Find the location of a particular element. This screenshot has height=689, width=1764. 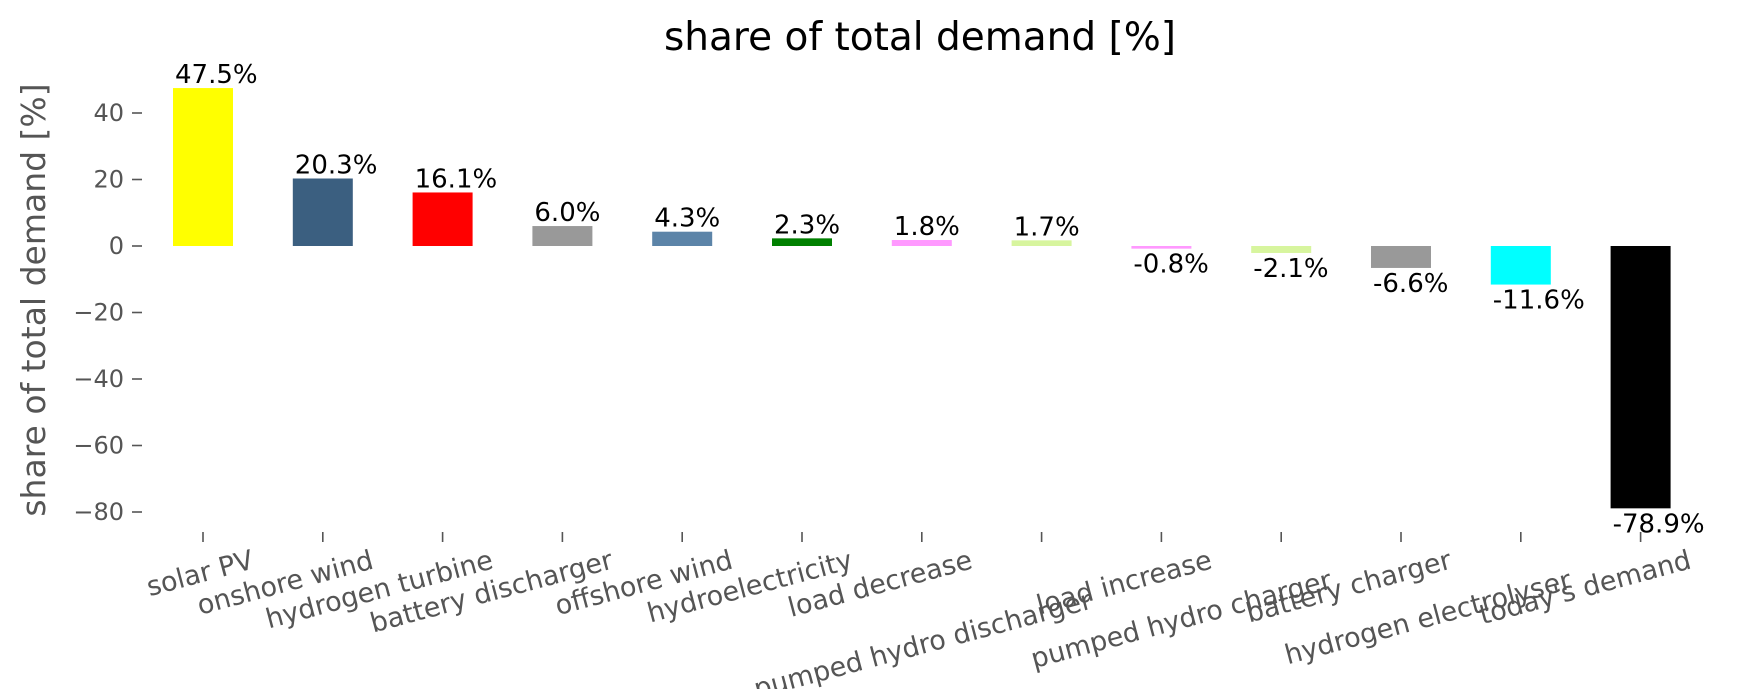

y-axis: 40 20 0 −20 −40 −60 −80 is located at coordinates (107, 312).